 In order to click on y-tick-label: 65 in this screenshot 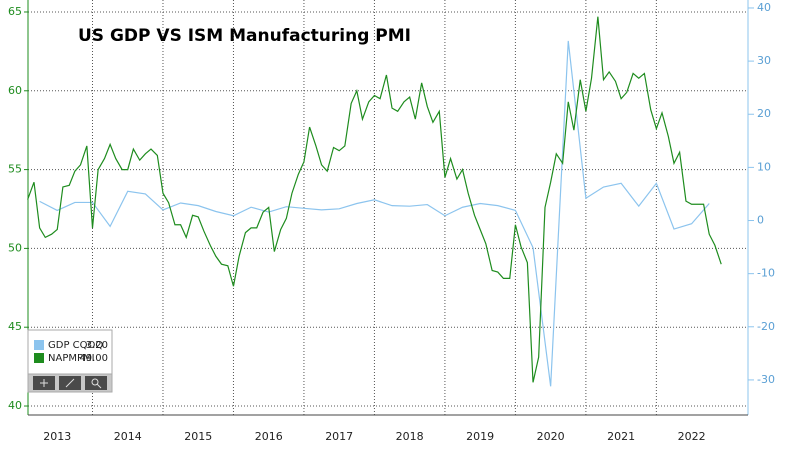, I will do `click(15, 11)`.